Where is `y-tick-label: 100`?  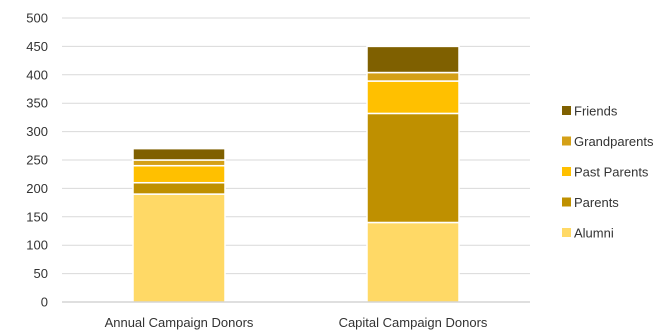
y-tick-label: 100 is located at coordinates (37, 245).